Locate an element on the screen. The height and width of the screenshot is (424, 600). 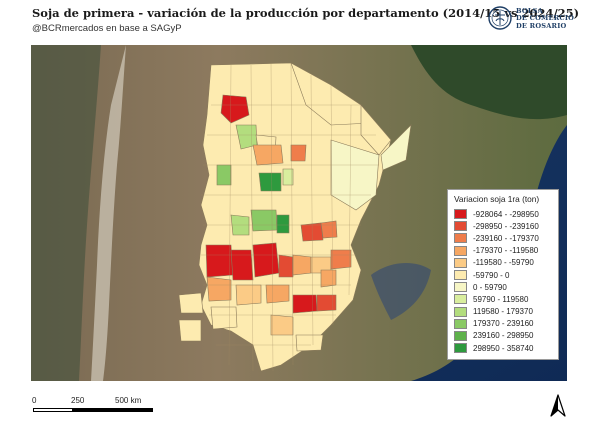
legend-label: 119580 - 179370 is located at coordinates (503, 312).